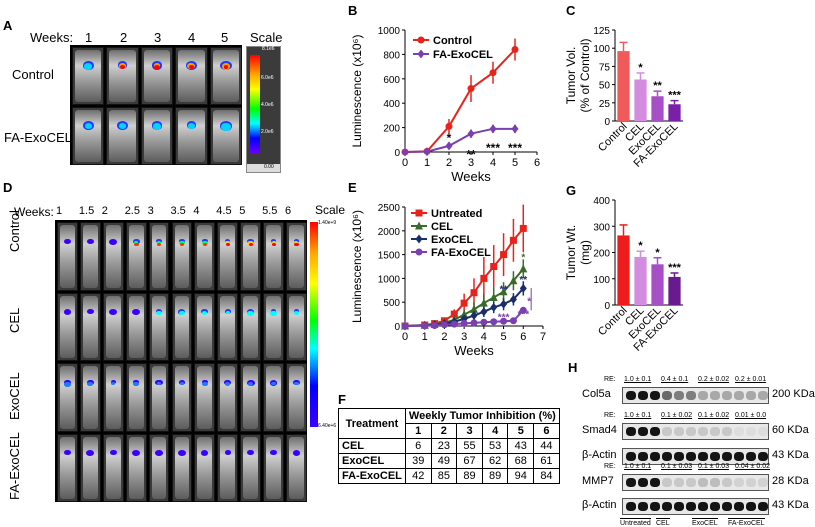 This screenshot has width=815, height=527. I want to click on significance-marker: **, so click(504, 290).